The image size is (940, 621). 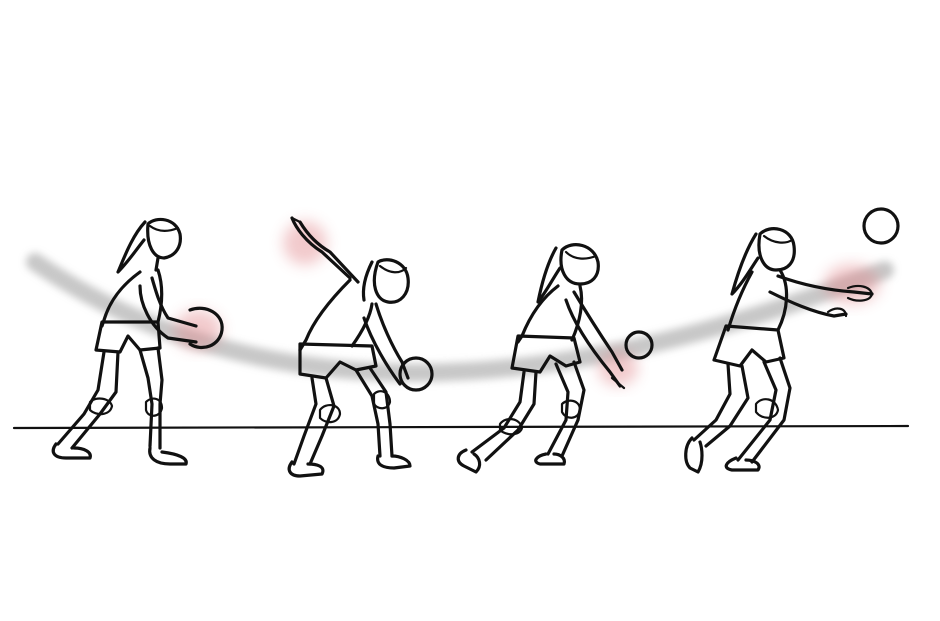 I want to click on figure-4-follow-through, so click(x=792, y=340).